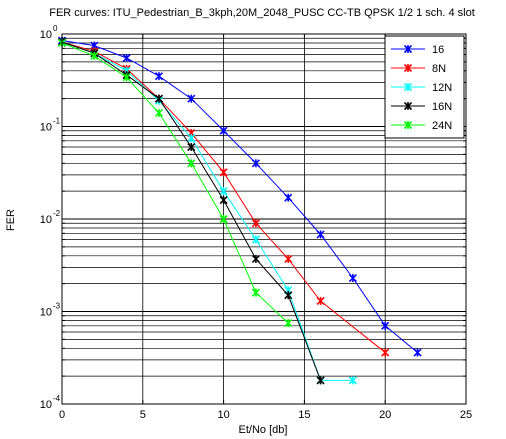 Image resolution: width=506 pixels, height=439 pixels. Describe the element at coordinates (223, 415) in the screenshot. I see `x-tick-label: 10` at that location.